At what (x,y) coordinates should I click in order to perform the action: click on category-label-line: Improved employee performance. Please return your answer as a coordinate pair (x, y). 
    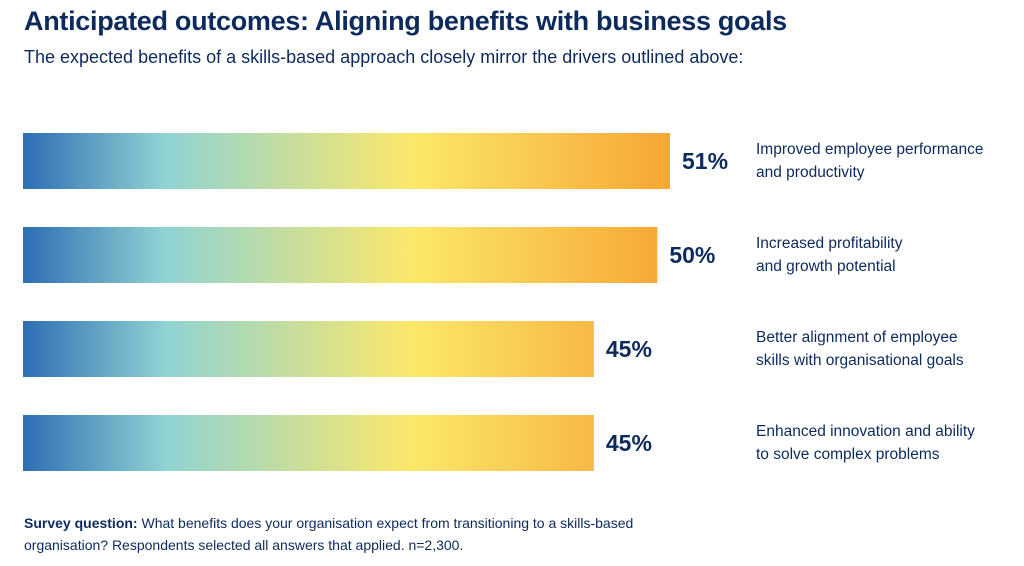
    Looking at the image, I should click on (869, 149).